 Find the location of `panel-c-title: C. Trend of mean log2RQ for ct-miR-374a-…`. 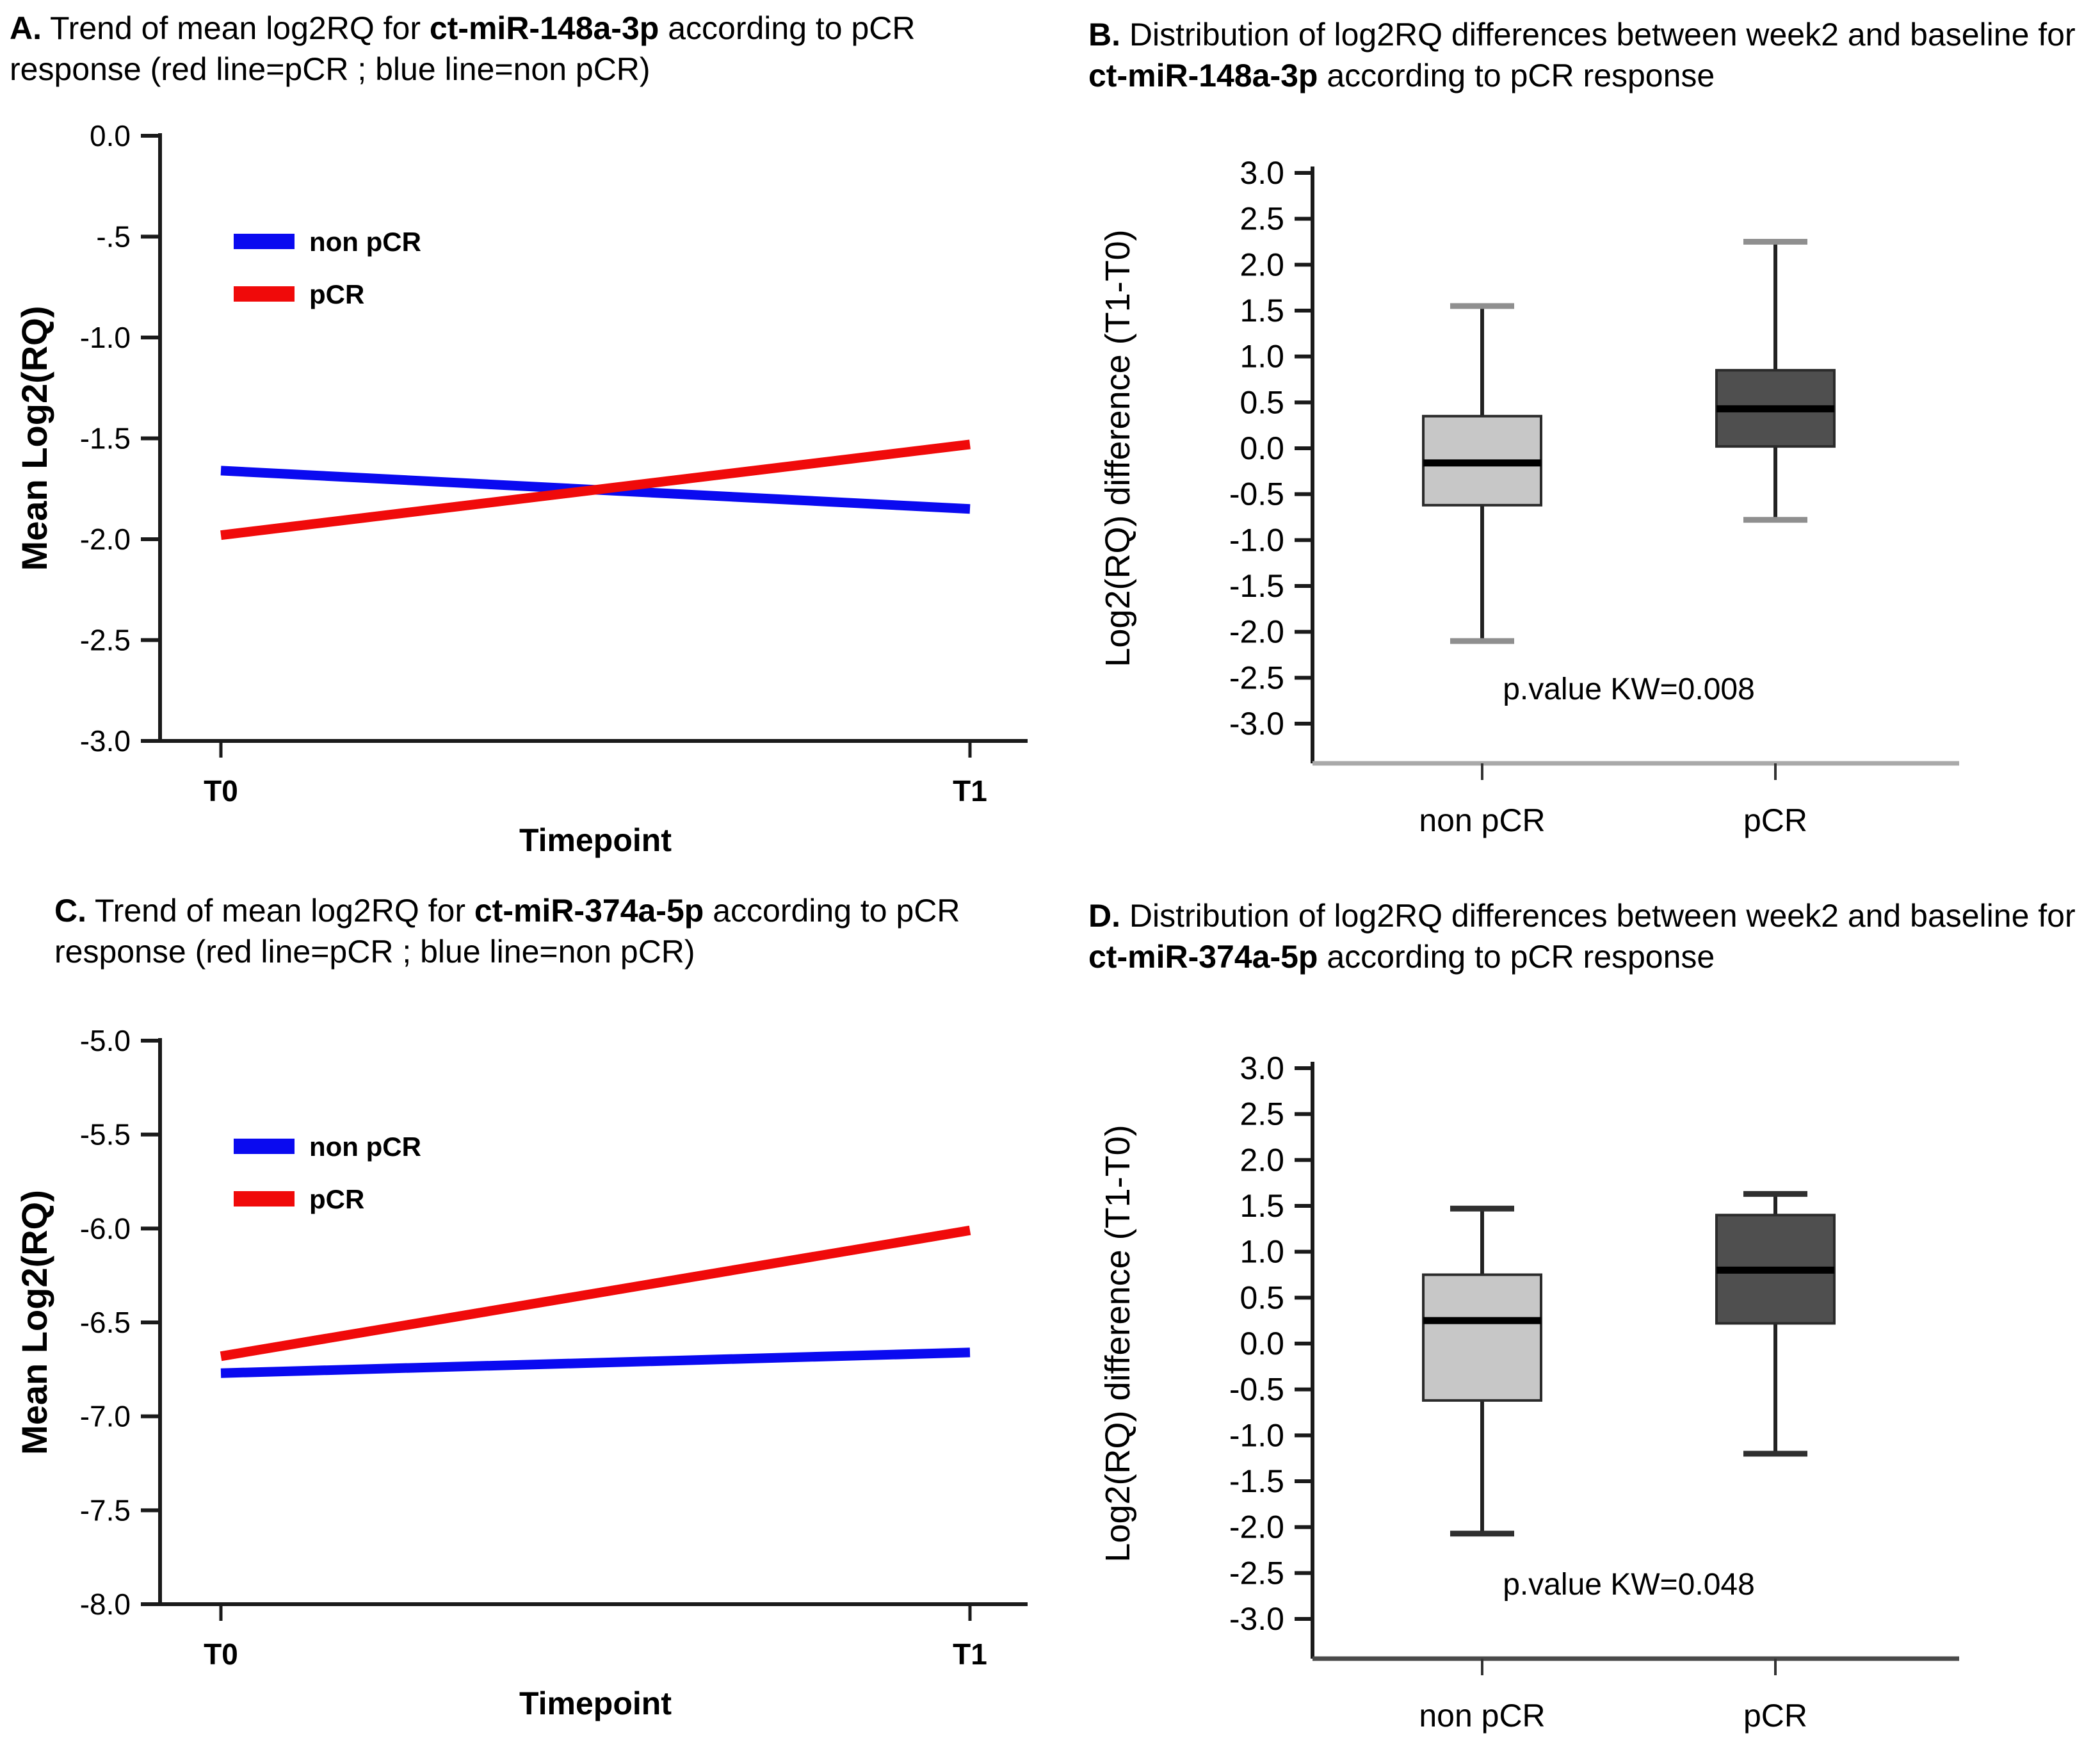

panel-c-title: C. Trend of mean log2RQ for ct-miR-374a-… is located at coordinates (528, 931).